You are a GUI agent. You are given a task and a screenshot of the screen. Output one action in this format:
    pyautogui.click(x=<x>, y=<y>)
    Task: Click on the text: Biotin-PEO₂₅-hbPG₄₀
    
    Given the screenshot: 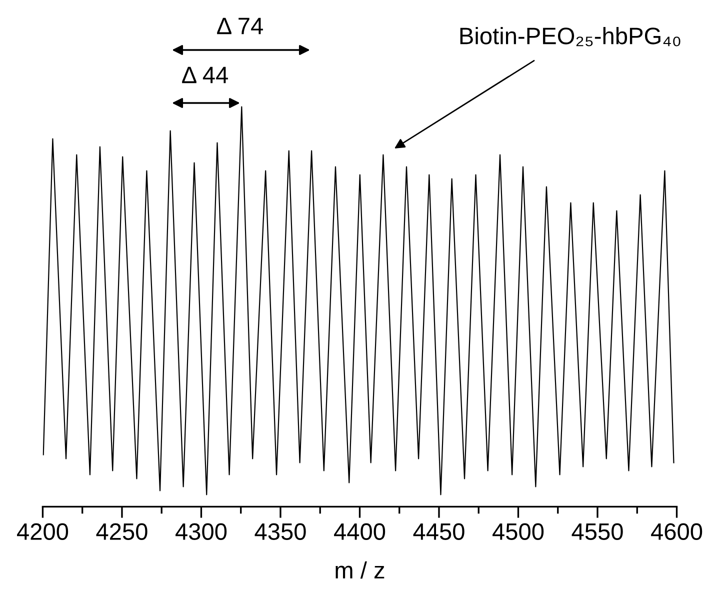 What is the action you would take?
    pyautogui.click(x=570, y=36)
    